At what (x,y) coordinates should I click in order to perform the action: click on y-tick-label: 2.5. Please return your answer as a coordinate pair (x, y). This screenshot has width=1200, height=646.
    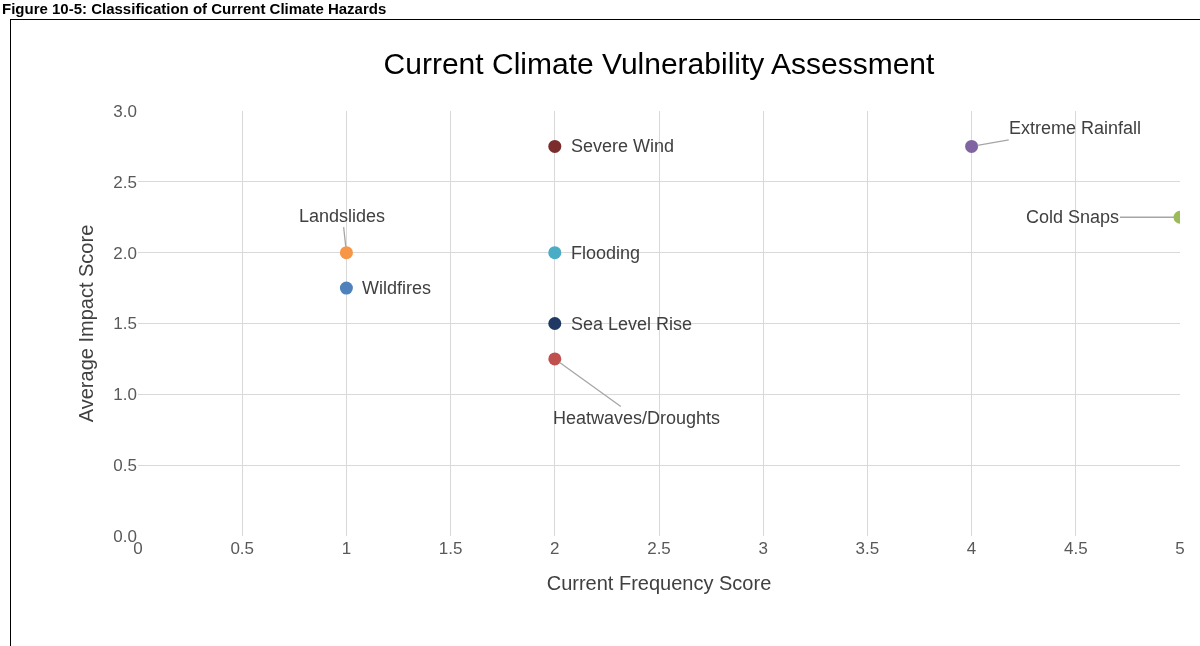
    Looking at the image, I should click on (125, 182).